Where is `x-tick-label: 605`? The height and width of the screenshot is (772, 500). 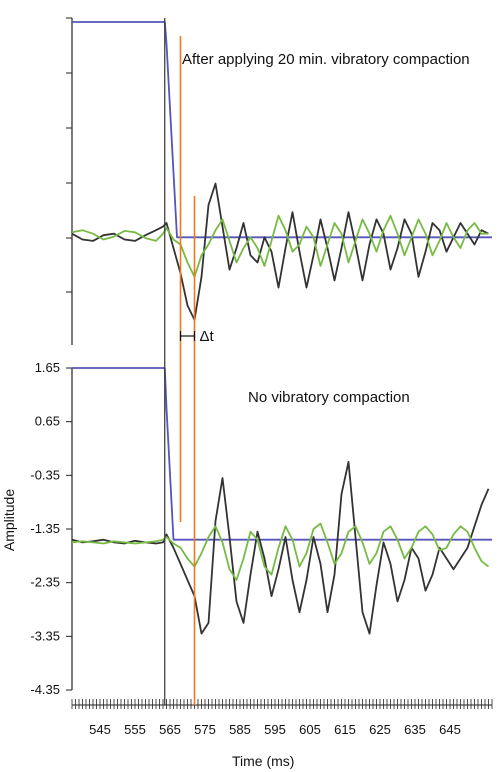
x-tick-label: 605 is located at coordinates (310, 729).